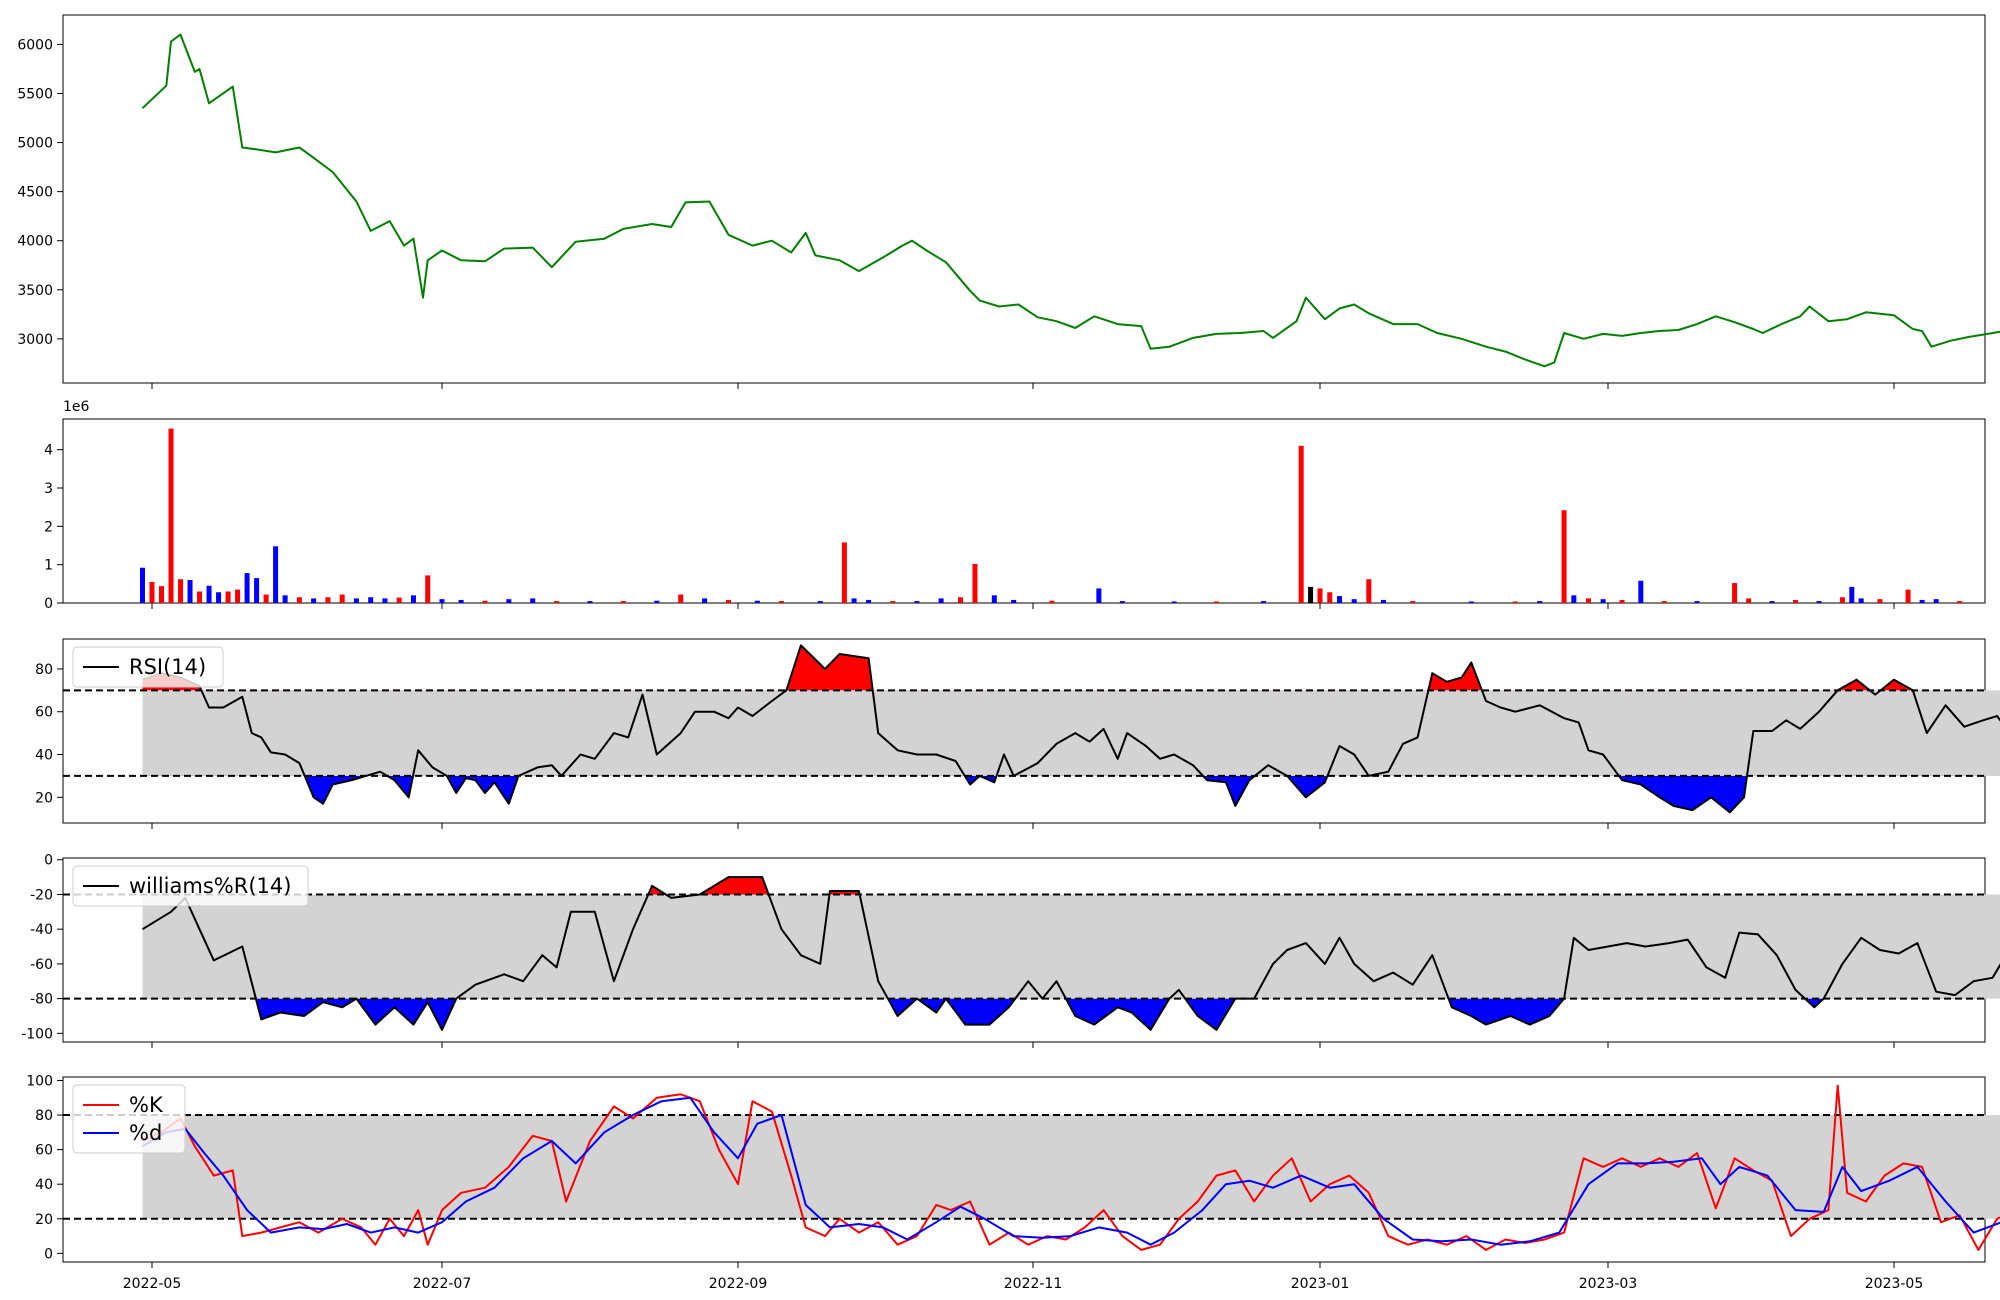  I want to click on williams-ytick-label: -60, so click(41, 965).